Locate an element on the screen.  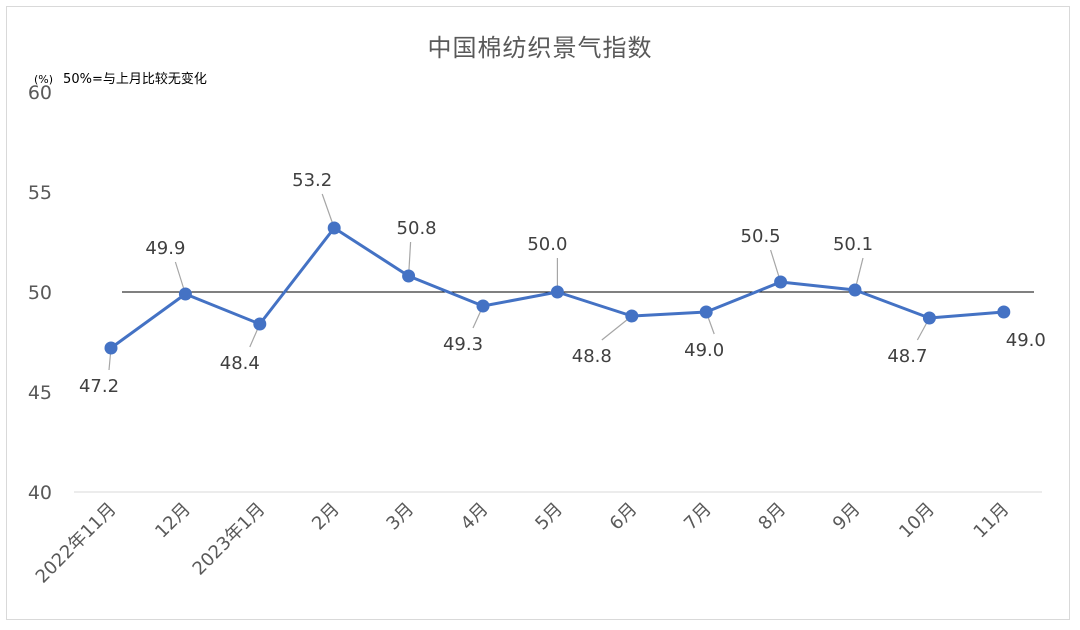
x-tick-label: 10月 is located at coordinates (917, 521).